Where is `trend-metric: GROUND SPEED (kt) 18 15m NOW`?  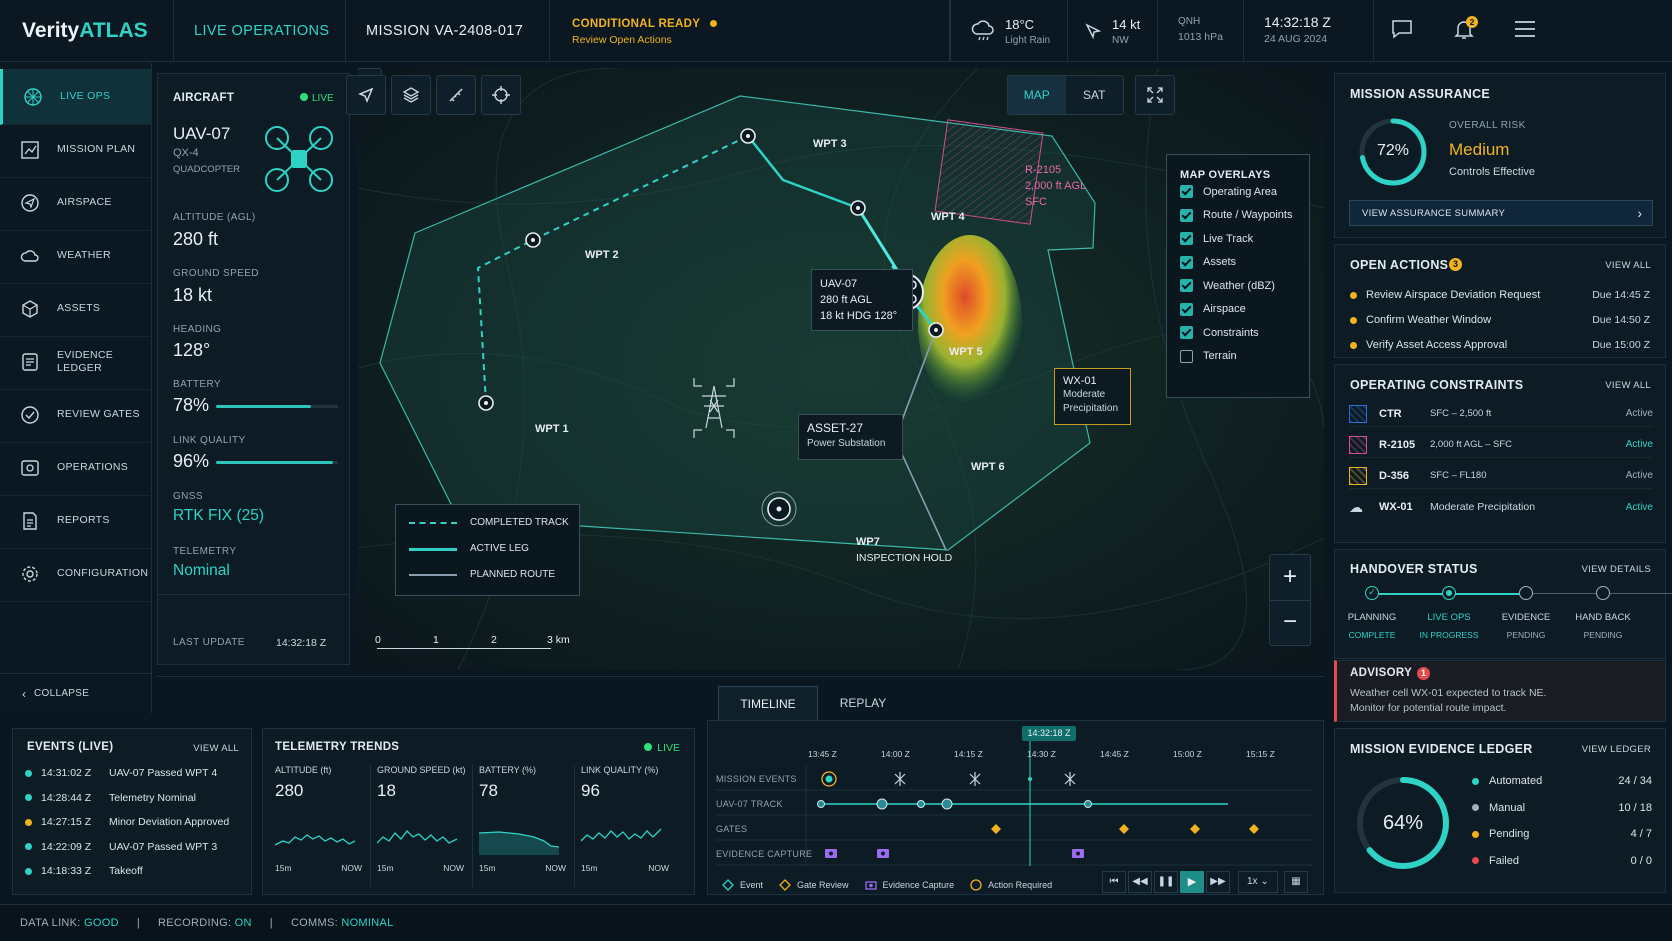 trend-metric: GROUND SPEED (kt) 18 15m NOW is located at coordinates (425, 826).